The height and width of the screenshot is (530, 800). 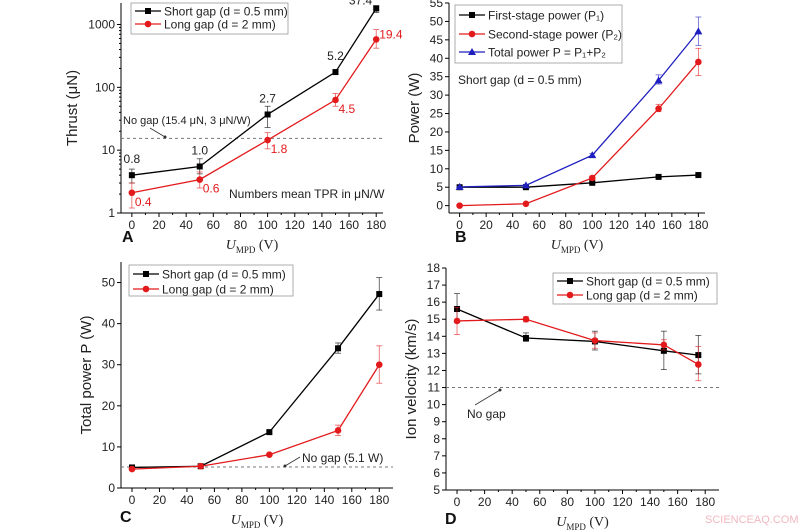 What do you see at coordinates (434, 405) in the screenshot?
I see `y-tick-label: 10` at bounding box center [434, 405].